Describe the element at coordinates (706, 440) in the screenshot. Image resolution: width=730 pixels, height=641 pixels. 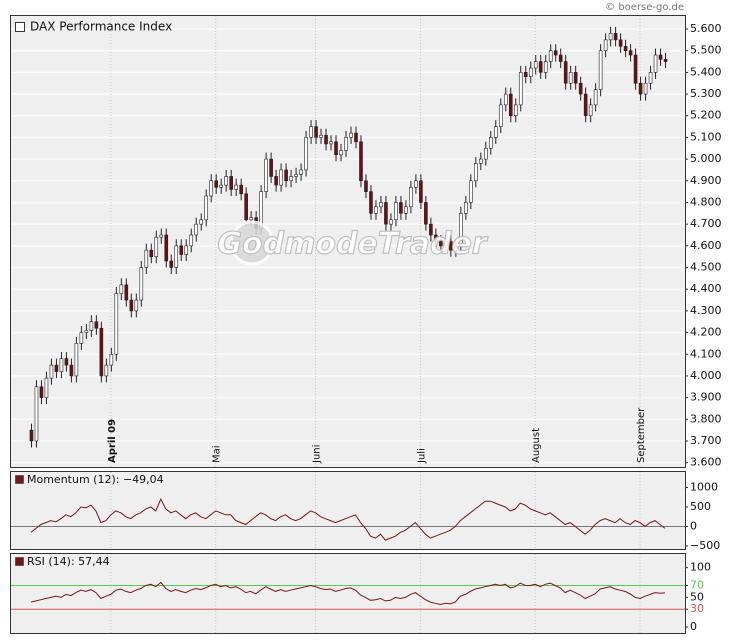
I see `y-tick-label: 3.700` at that location.